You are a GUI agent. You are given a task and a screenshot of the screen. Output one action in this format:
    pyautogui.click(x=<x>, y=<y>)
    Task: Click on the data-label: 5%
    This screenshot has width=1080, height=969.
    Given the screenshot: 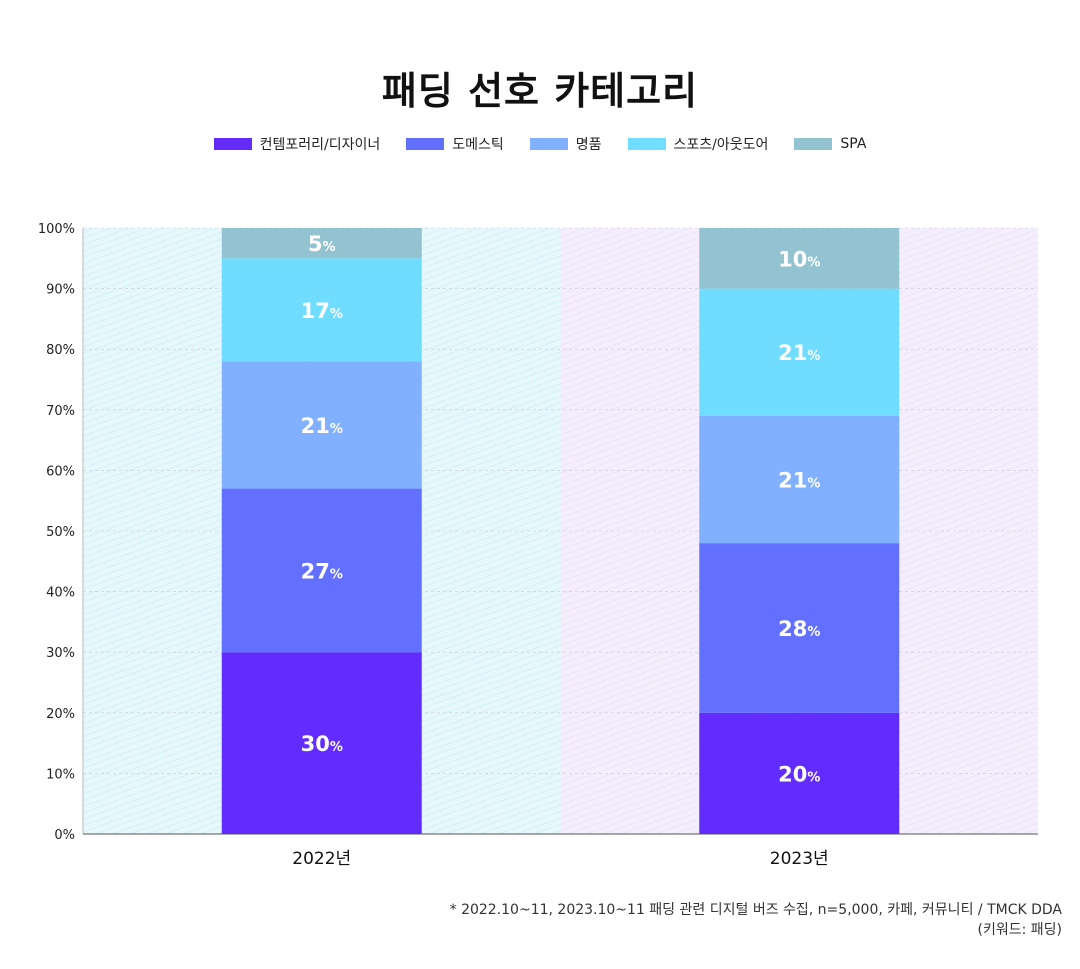 What is the action you would take?
    pyautogui.click(x=322, y=244)
    